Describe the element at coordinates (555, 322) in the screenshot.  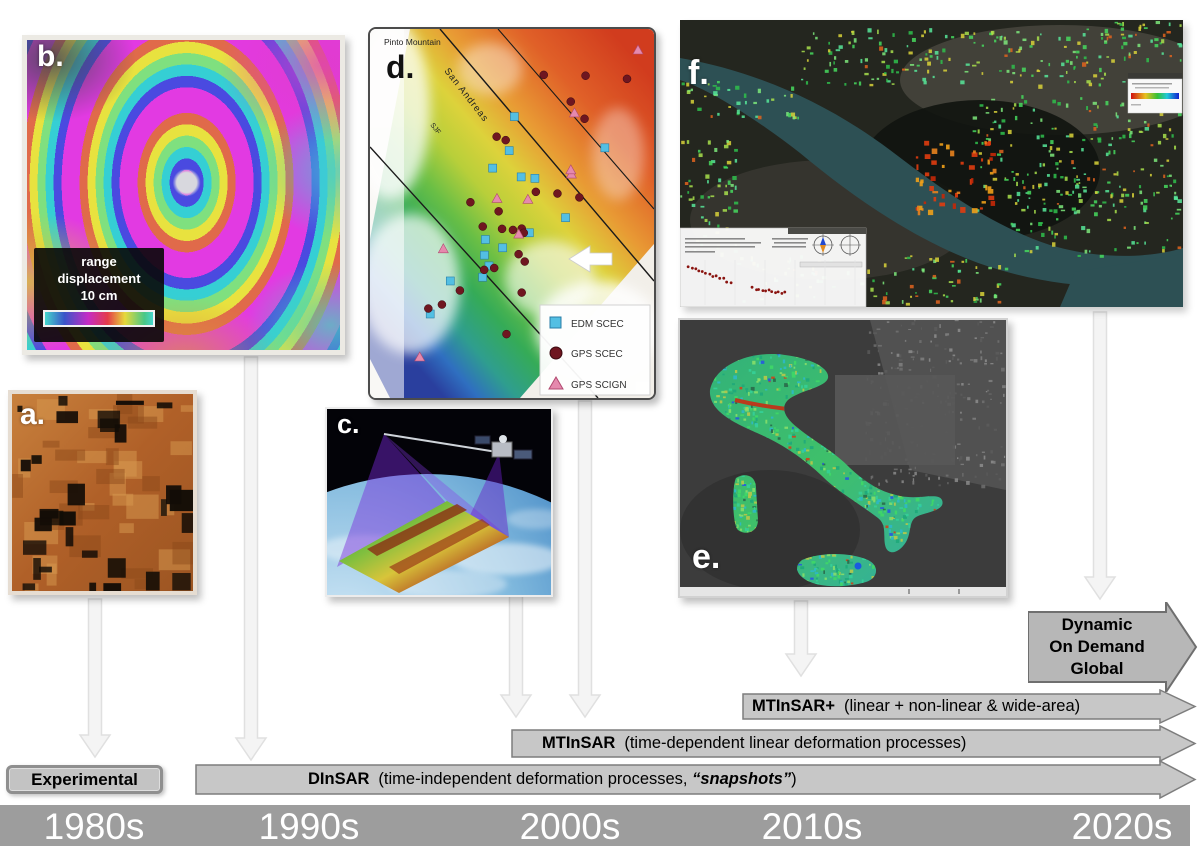
I see `legend-edm-symbol` at that location.